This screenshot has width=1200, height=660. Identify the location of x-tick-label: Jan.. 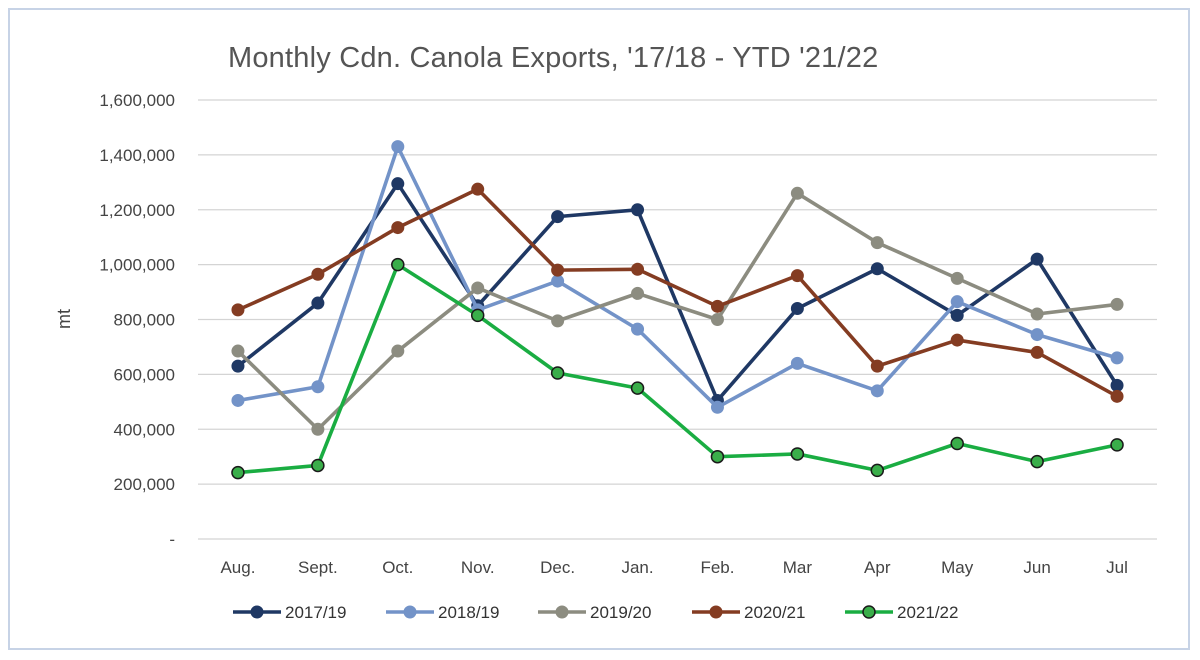
(637, 567).